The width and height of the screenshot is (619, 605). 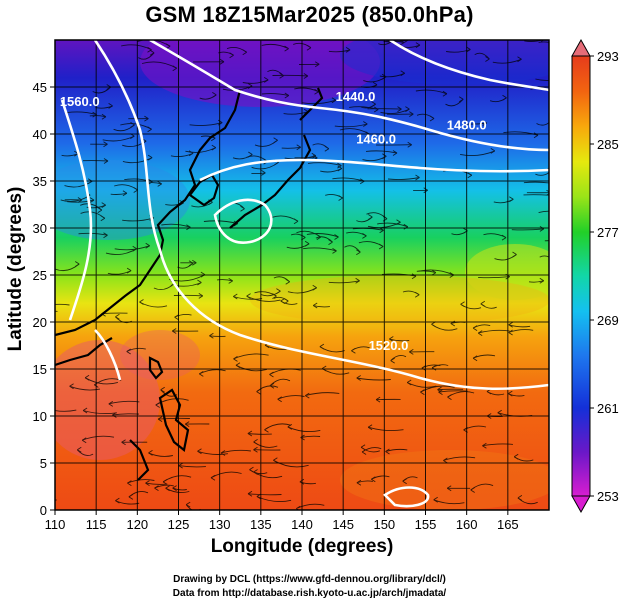 I want to click on contour-label: 1460.0, so click(x=376, y=138).